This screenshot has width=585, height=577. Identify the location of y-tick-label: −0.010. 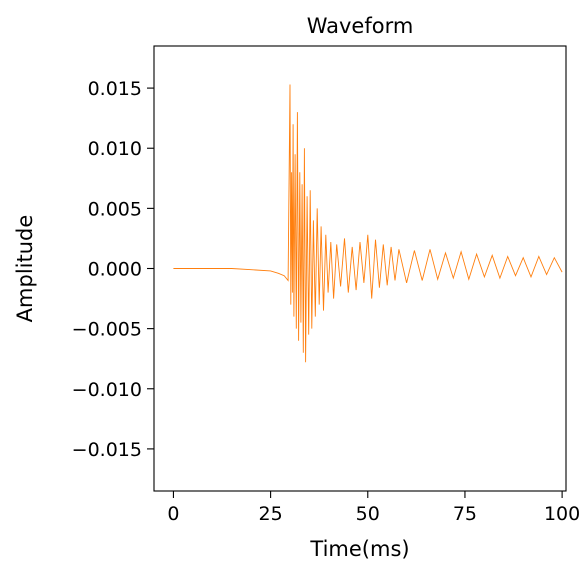
(107, 390).